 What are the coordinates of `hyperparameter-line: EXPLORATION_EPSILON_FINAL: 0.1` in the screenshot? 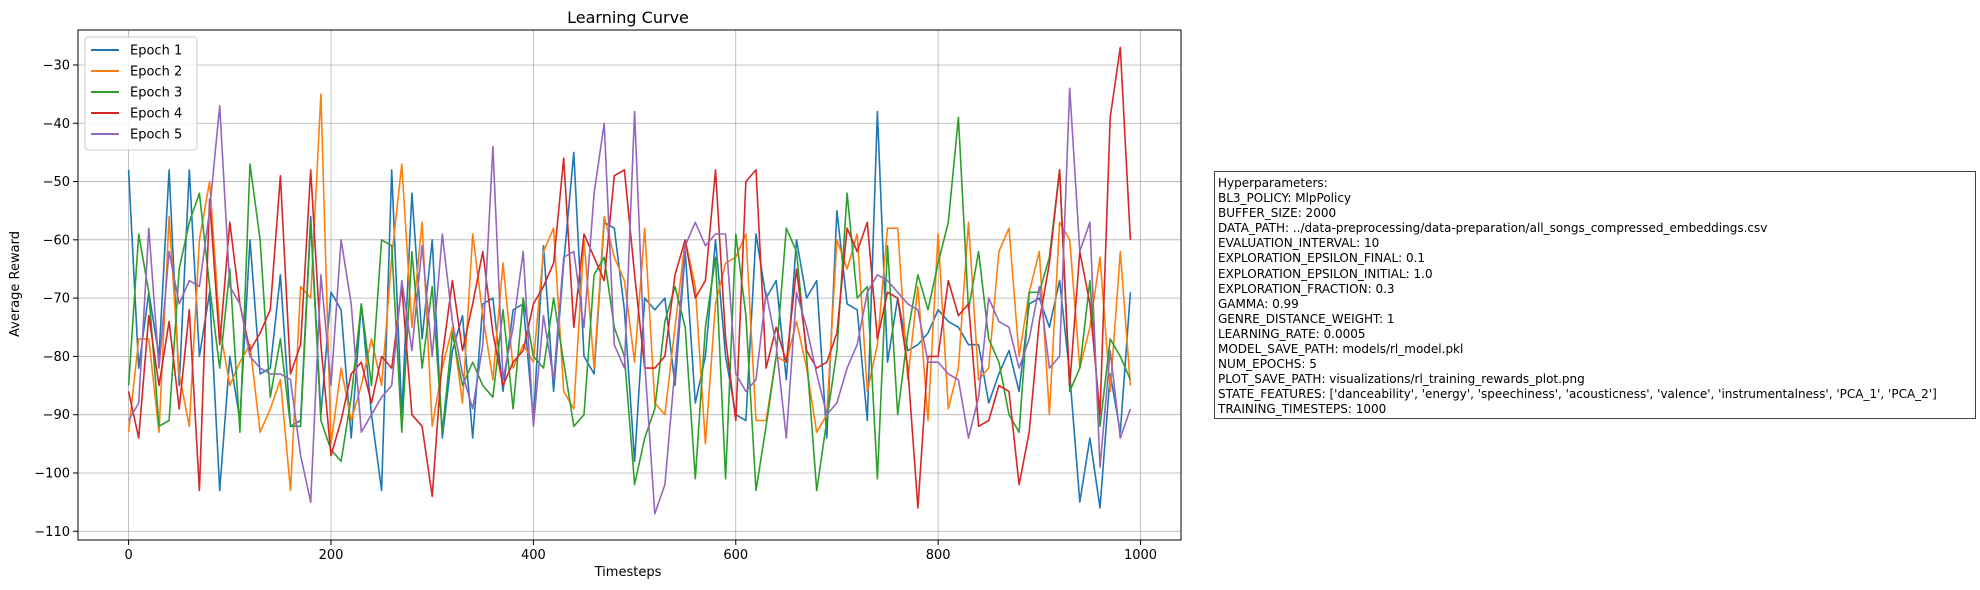 It's located at (1322, 258).